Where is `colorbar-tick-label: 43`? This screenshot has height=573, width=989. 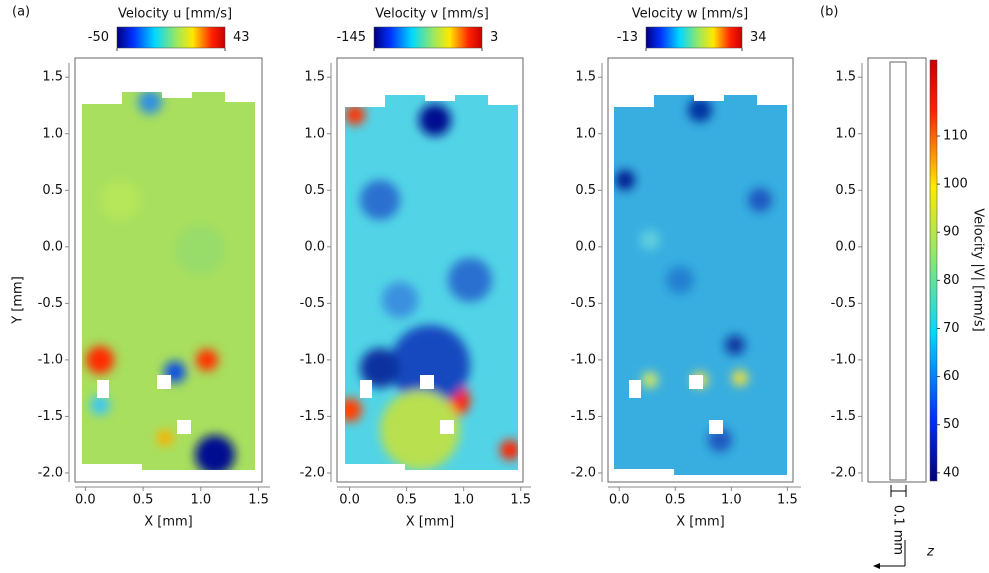
colorbar-tick-label: 43 is located at coordinates (241, 37).